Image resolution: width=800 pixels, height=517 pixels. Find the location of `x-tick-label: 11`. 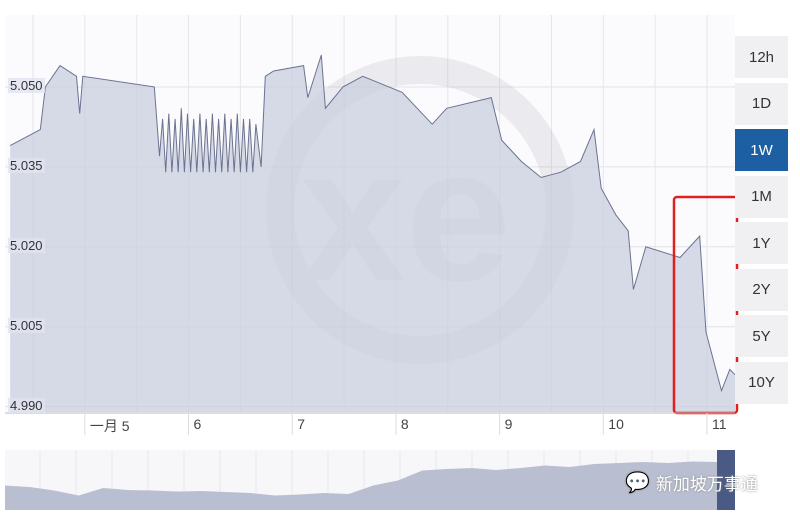

x-tick-label: 11 is located at coordinates (719, 424).